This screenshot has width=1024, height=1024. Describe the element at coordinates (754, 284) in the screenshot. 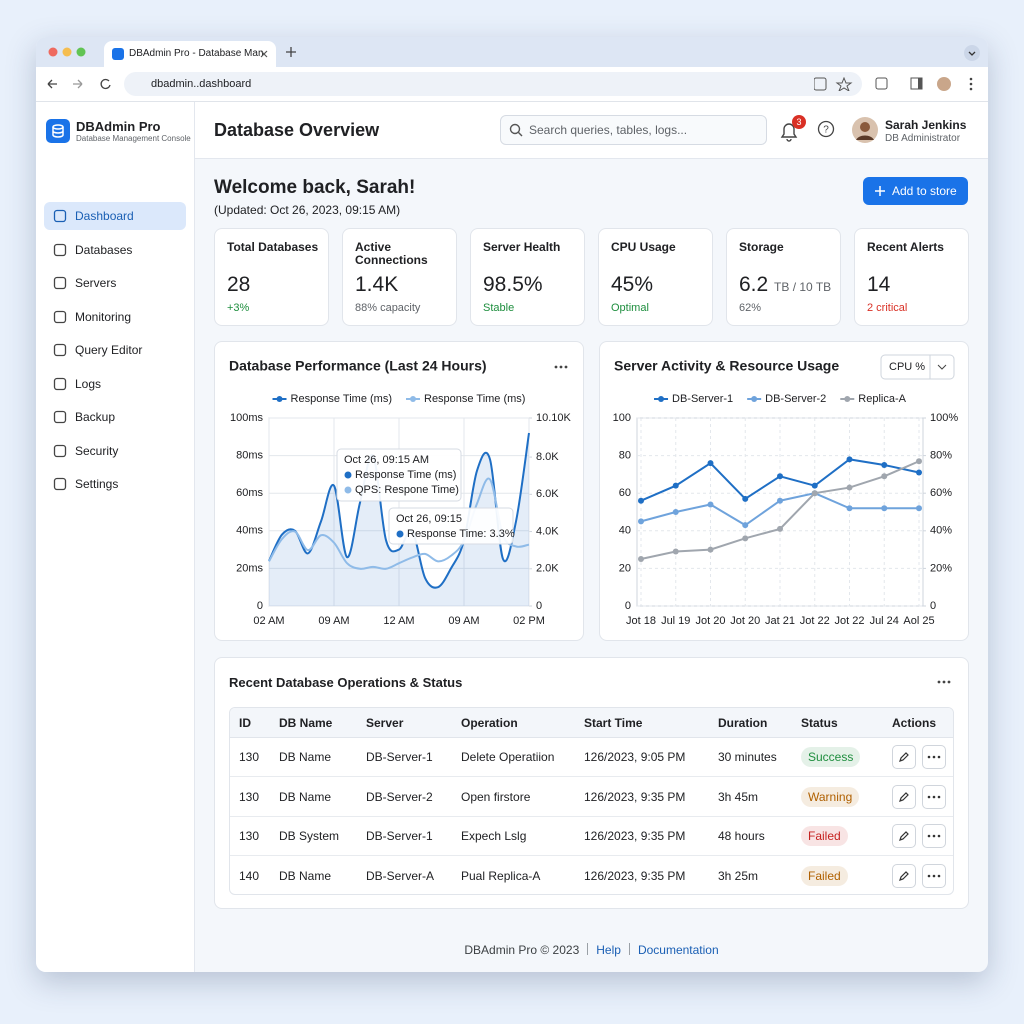

I see `stat-number: 6.2` at that location.